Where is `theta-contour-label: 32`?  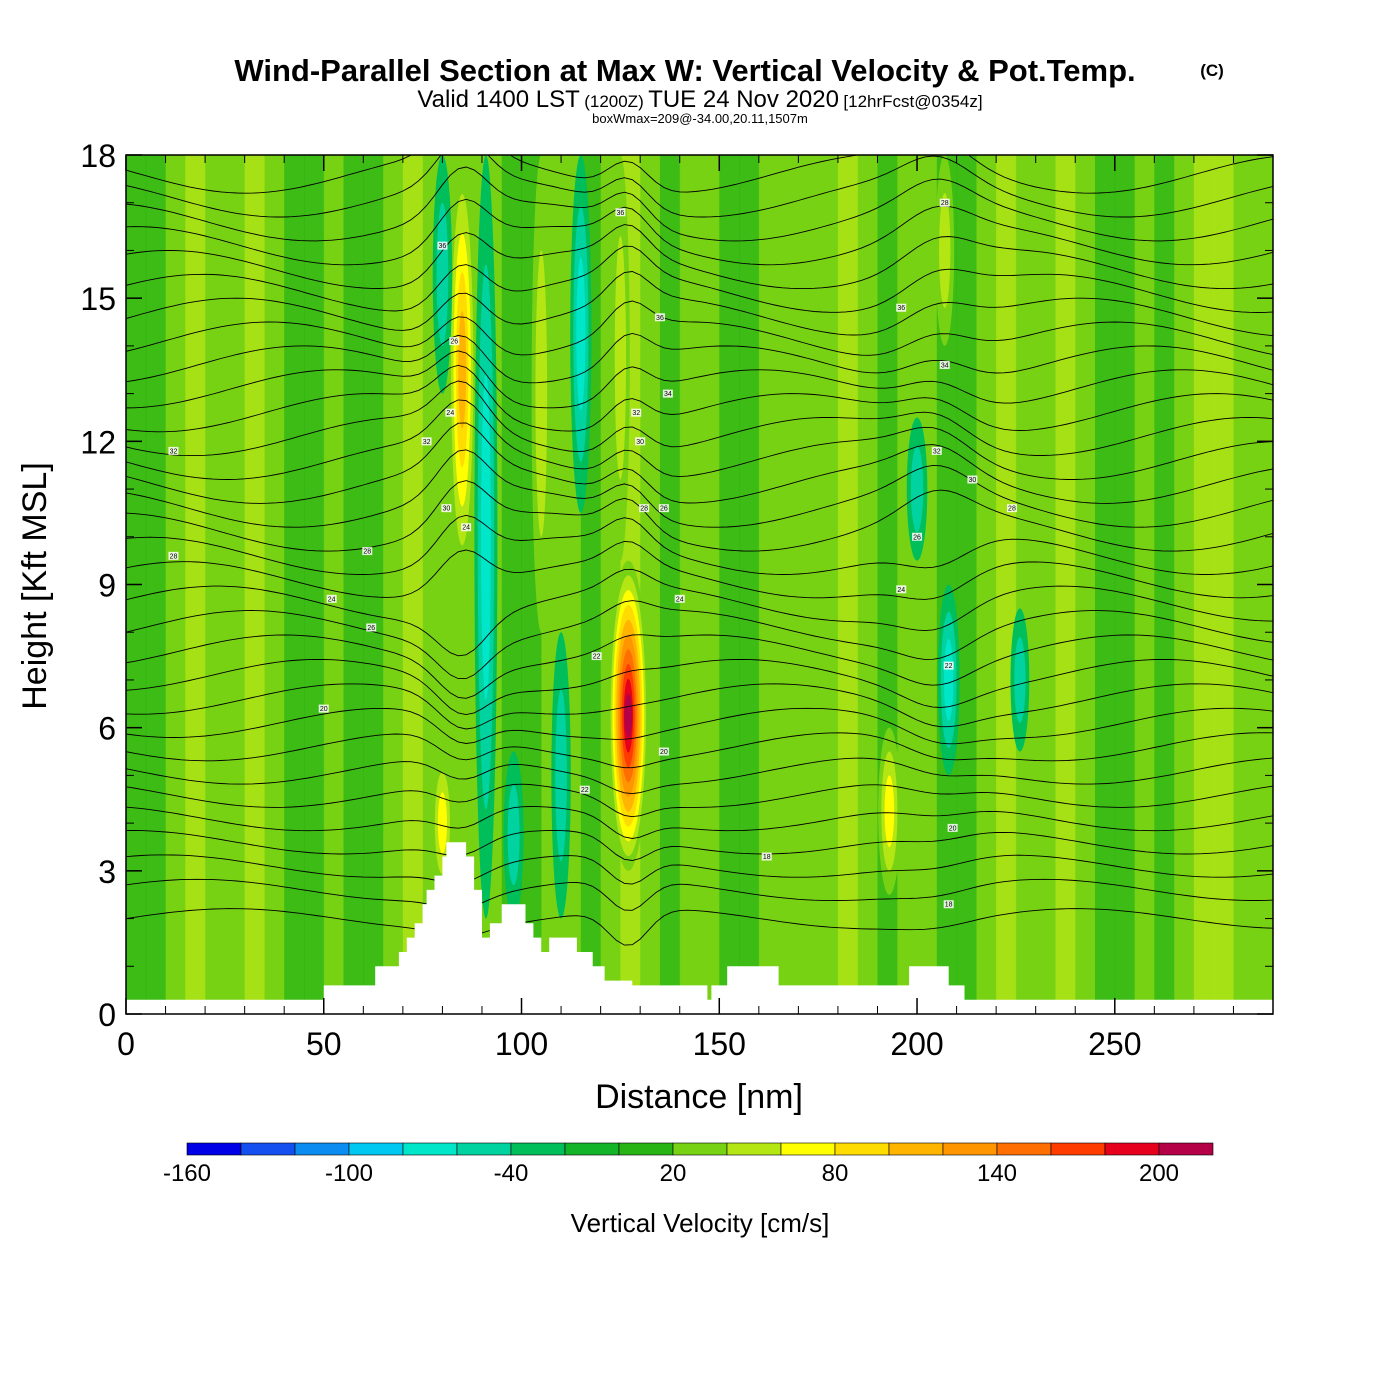
theta-contour-label: 32 is located at coordinates (173, 450).